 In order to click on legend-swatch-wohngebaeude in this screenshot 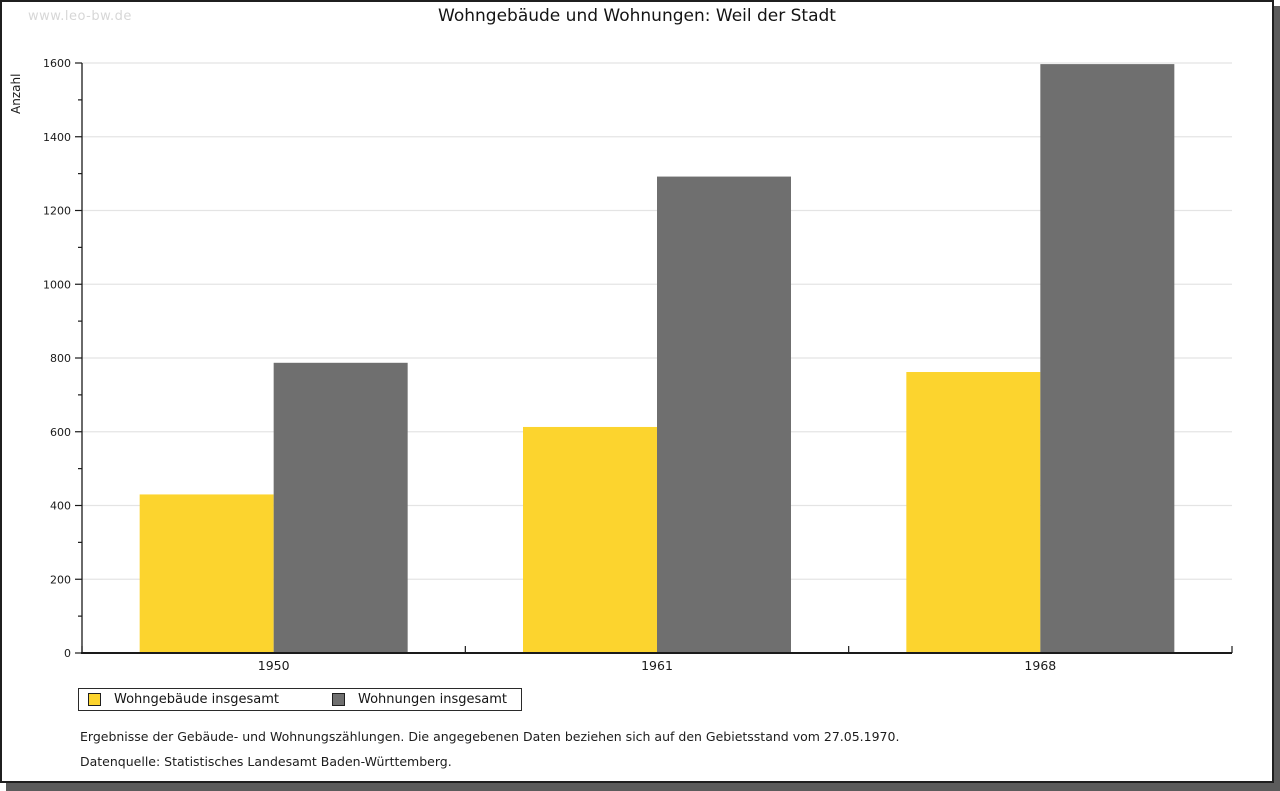, I will do `click(94, 699)`.